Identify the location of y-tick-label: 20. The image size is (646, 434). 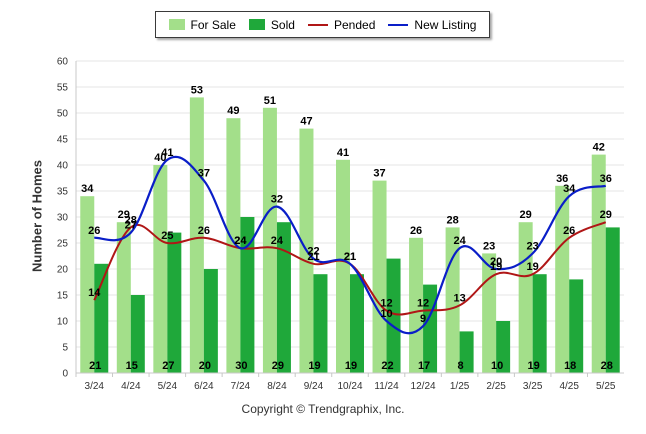
(63, 270).